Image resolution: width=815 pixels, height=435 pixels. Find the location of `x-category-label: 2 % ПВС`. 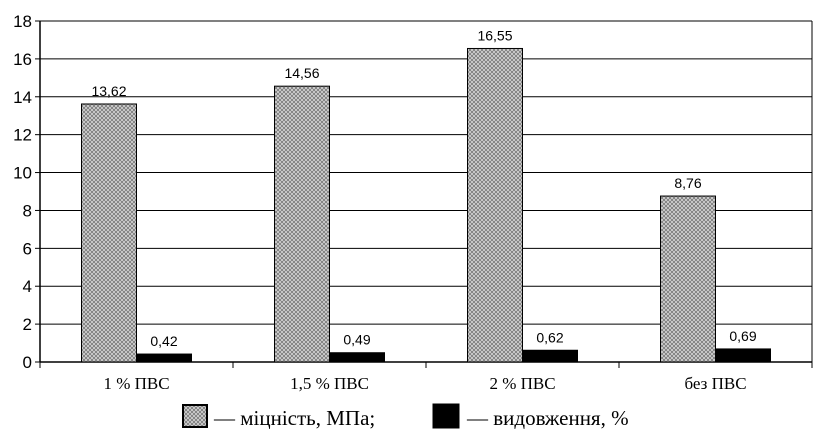

x-category-label: 2 % ПВС is located at coordinates (522, 383).